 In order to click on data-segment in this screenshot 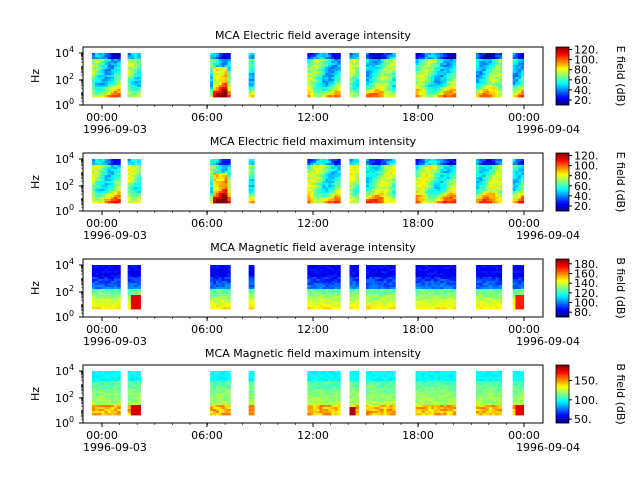, I will do `click(518, 181)`.